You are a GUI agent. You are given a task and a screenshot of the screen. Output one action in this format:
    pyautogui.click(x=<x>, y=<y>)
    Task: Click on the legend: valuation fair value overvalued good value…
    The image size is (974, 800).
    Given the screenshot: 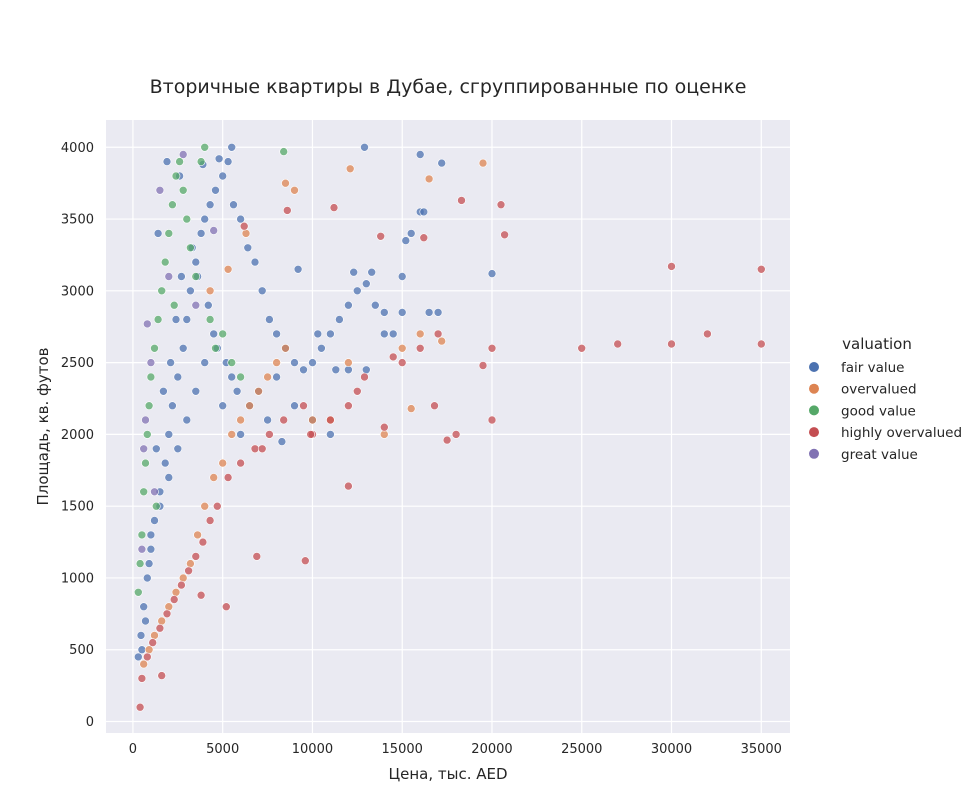 What is the action you would take?
    pyautogui.click(x=885, y=399)
    